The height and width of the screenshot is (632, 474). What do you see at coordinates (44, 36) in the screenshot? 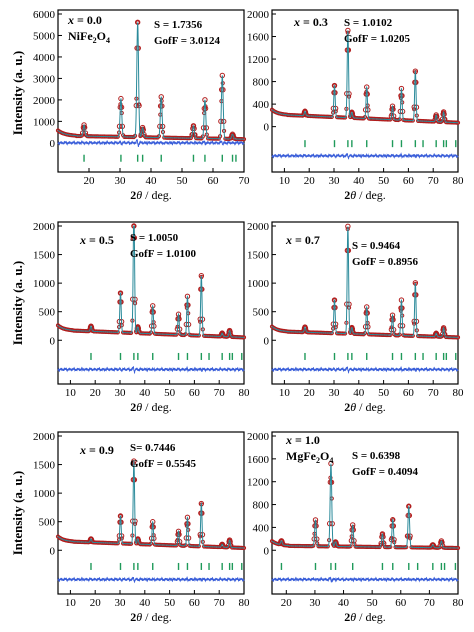
I see `y-tick-label: 5000` at bounding box center [44, 36].